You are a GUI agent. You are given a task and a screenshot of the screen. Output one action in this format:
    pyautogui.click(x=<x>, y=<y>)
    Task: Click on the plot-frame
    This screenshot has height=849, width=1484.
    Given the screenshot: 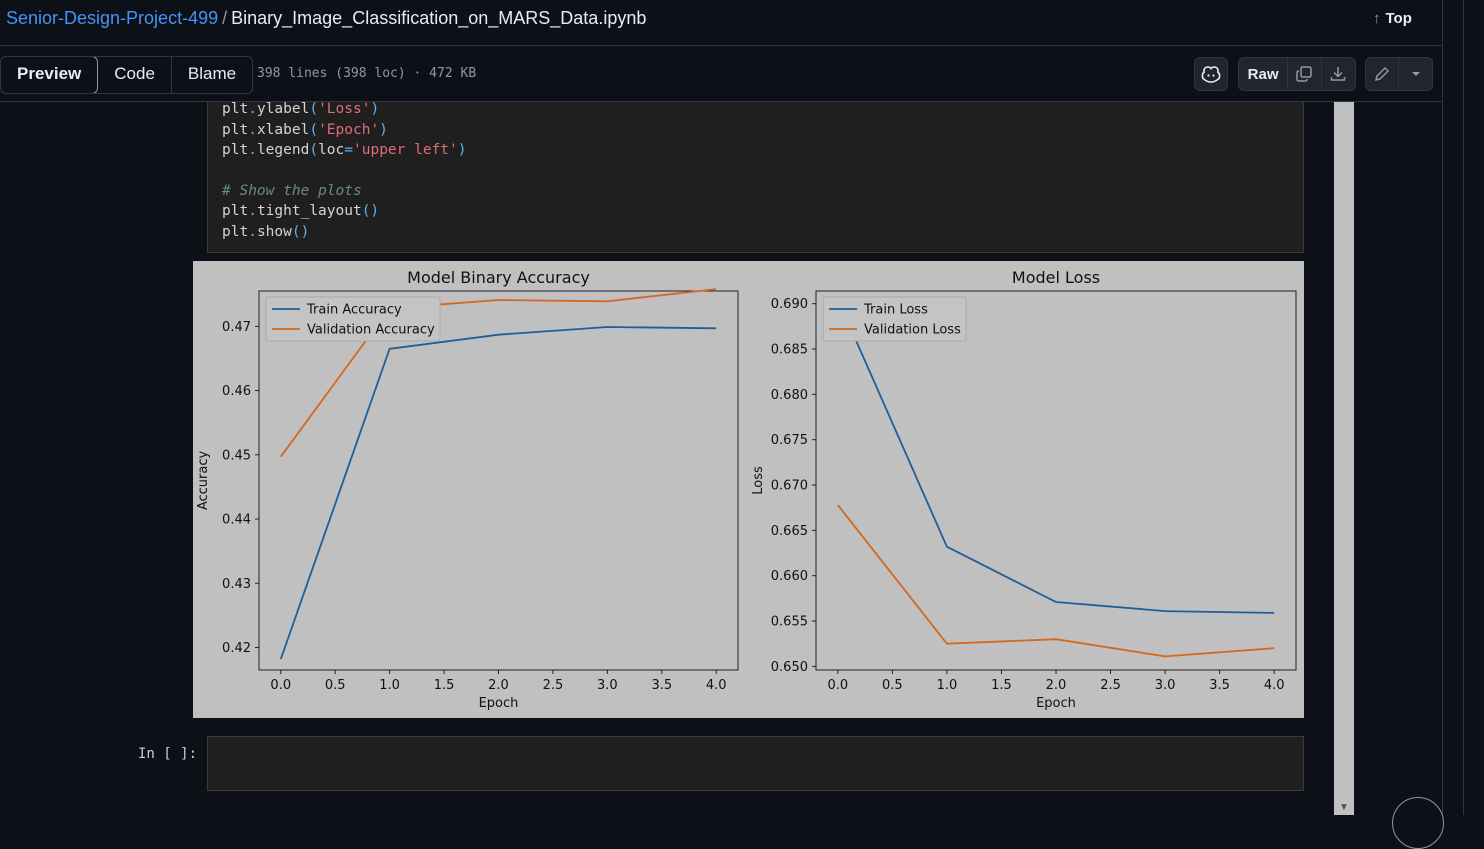 What is the action you would take?
    pyautogui.click(x=498, y=480)
    